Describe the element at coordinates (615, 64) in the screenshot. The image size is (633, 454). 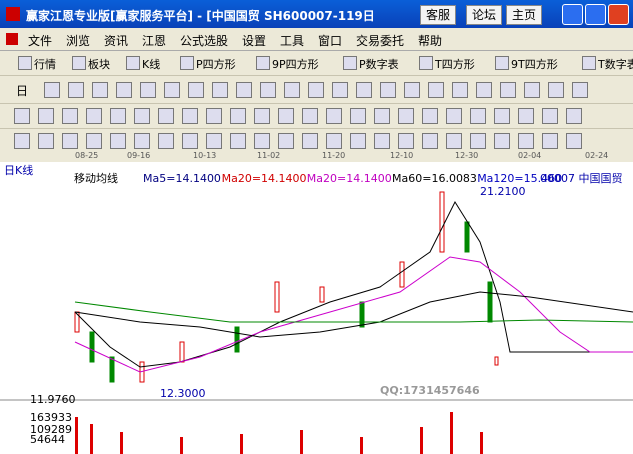
I see `toolbar-button: T数字表` at that location.